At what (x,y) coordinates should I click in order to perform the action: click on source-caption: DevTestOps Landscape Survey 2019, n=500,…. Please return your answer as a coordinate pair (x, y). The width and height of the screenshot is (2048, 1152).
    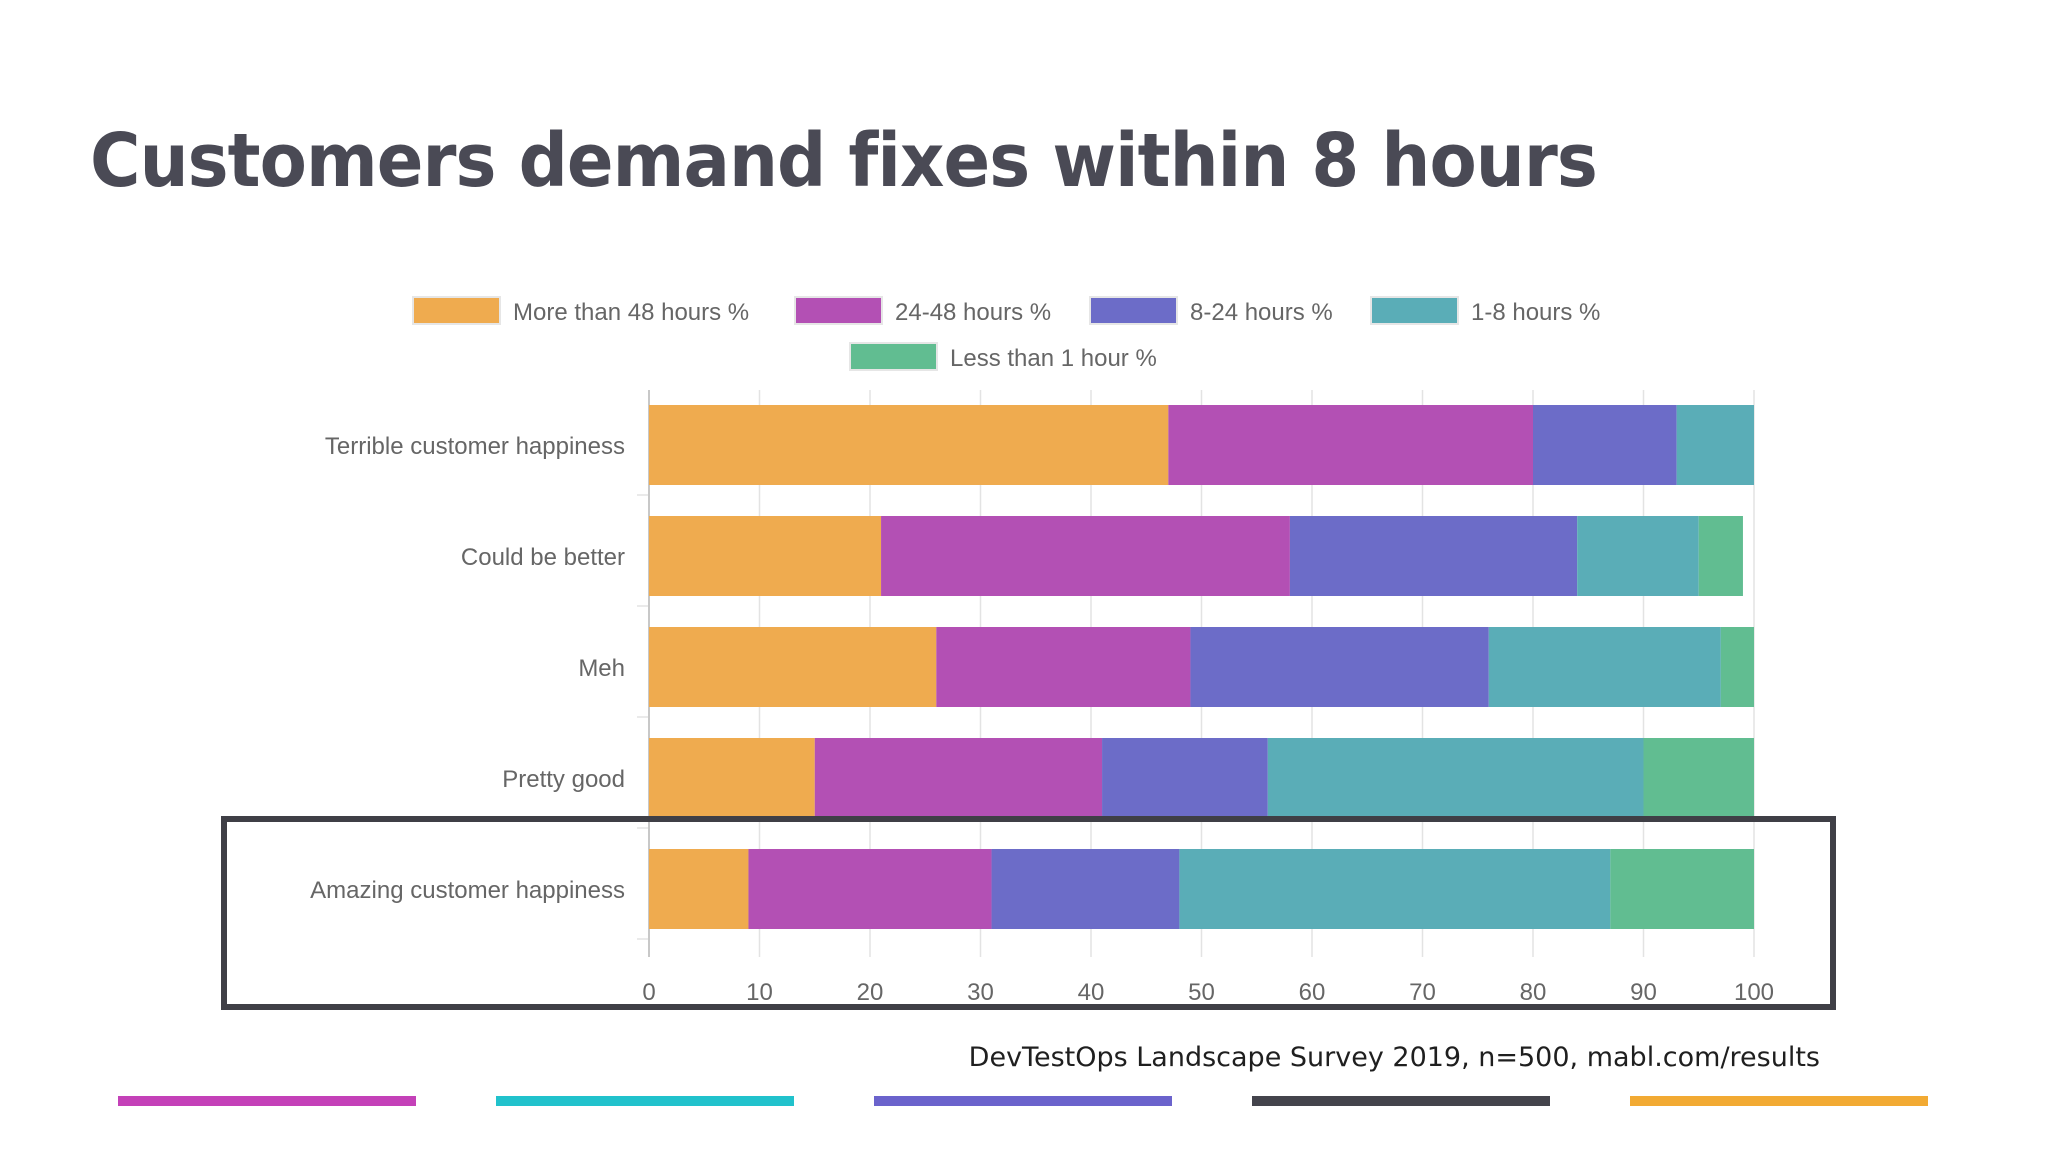
    Looking at the image, I should click on (1394, 1057).